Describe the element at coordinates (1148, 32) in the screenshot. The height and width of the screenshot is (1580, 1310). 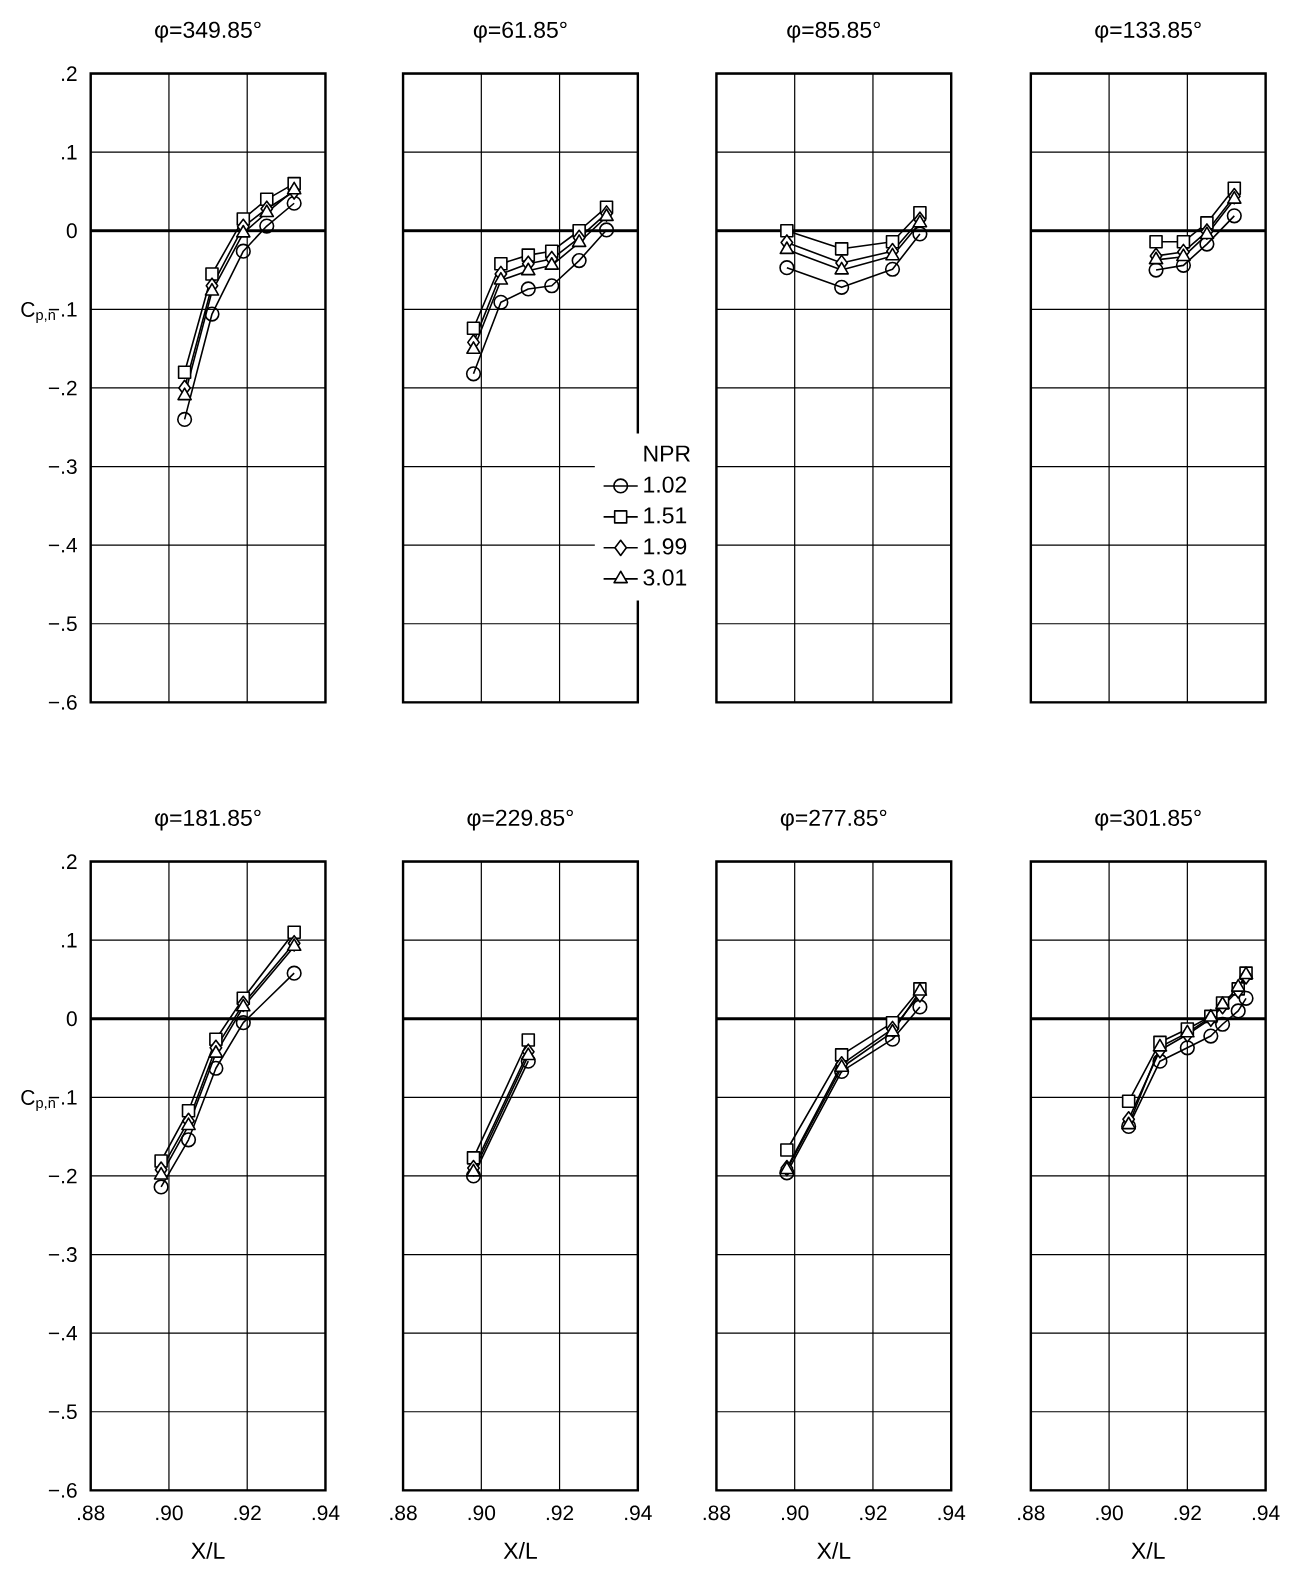
I see `chart-title: φ=133.85°` at that location.